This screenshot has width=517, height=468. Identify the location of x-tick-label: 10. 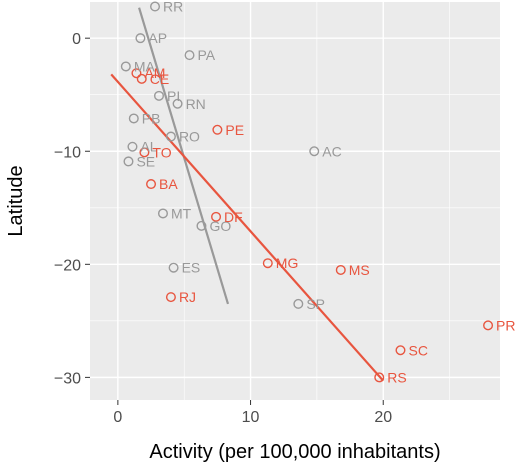
(251, 417).